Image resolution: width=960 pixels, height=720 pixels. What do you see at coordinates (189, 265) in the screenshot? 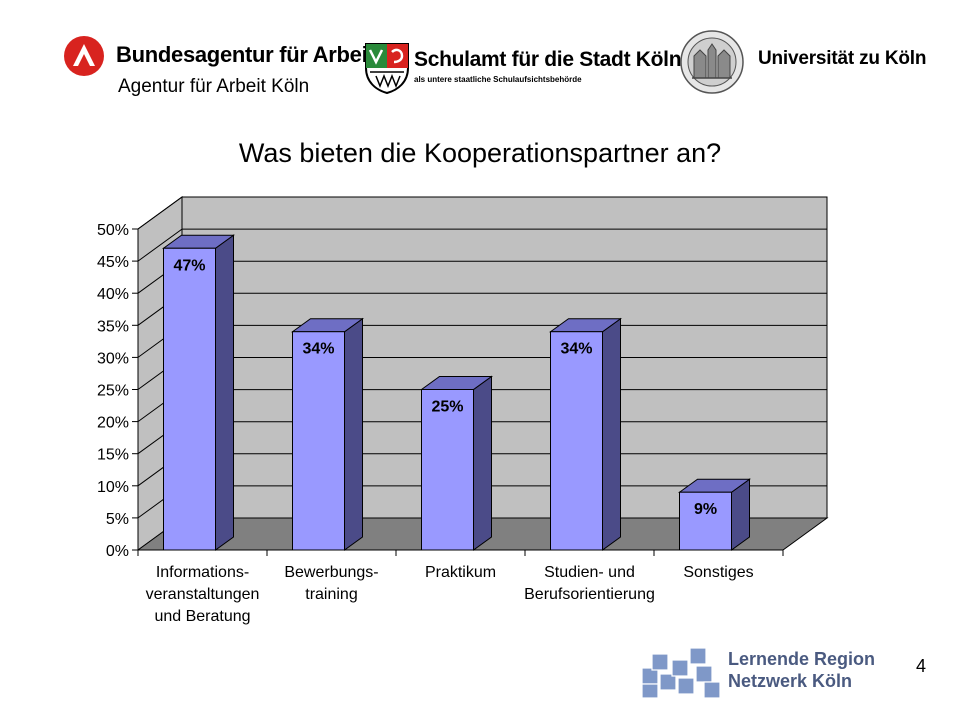
I see `data-label: 47%` at bounding box center [189, 265].